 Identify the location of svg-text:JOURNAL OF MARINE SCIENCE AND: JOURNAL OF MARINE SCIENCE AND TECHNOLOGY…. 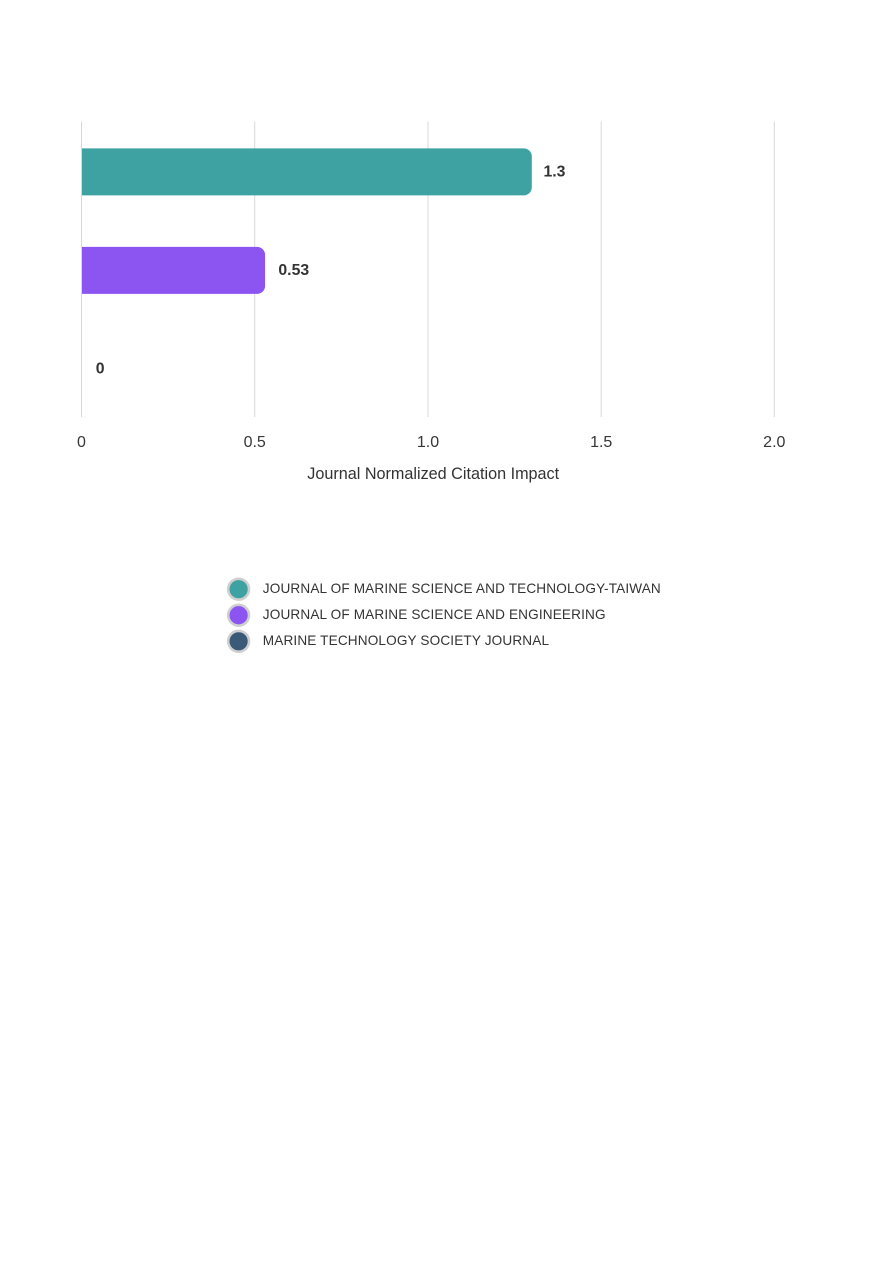
(462, 588).